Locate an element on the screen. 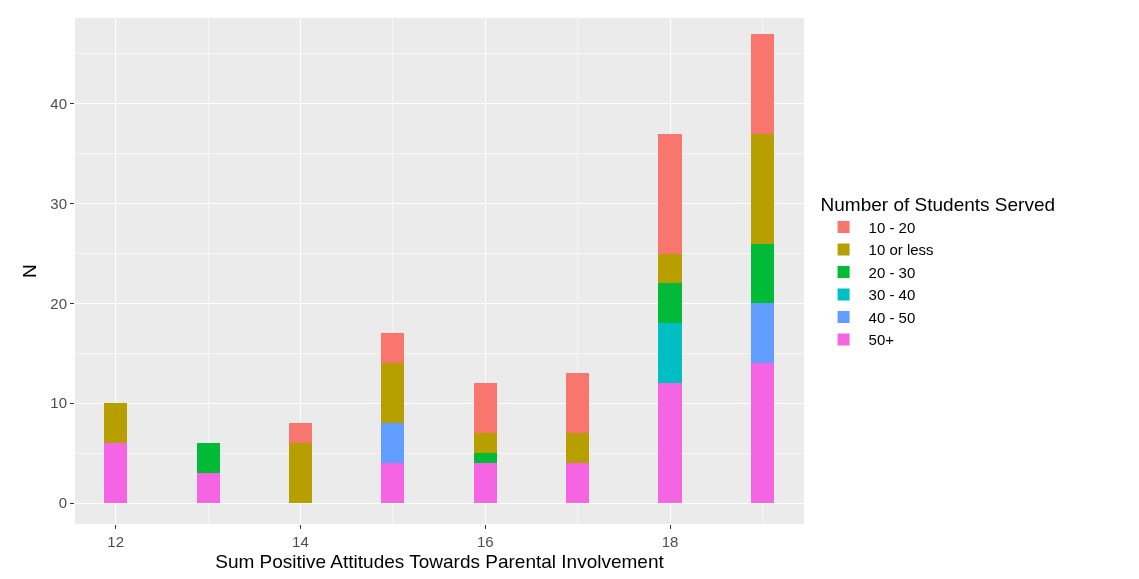  legend-label: 20 - 30 is located at coordinates (892, 272).